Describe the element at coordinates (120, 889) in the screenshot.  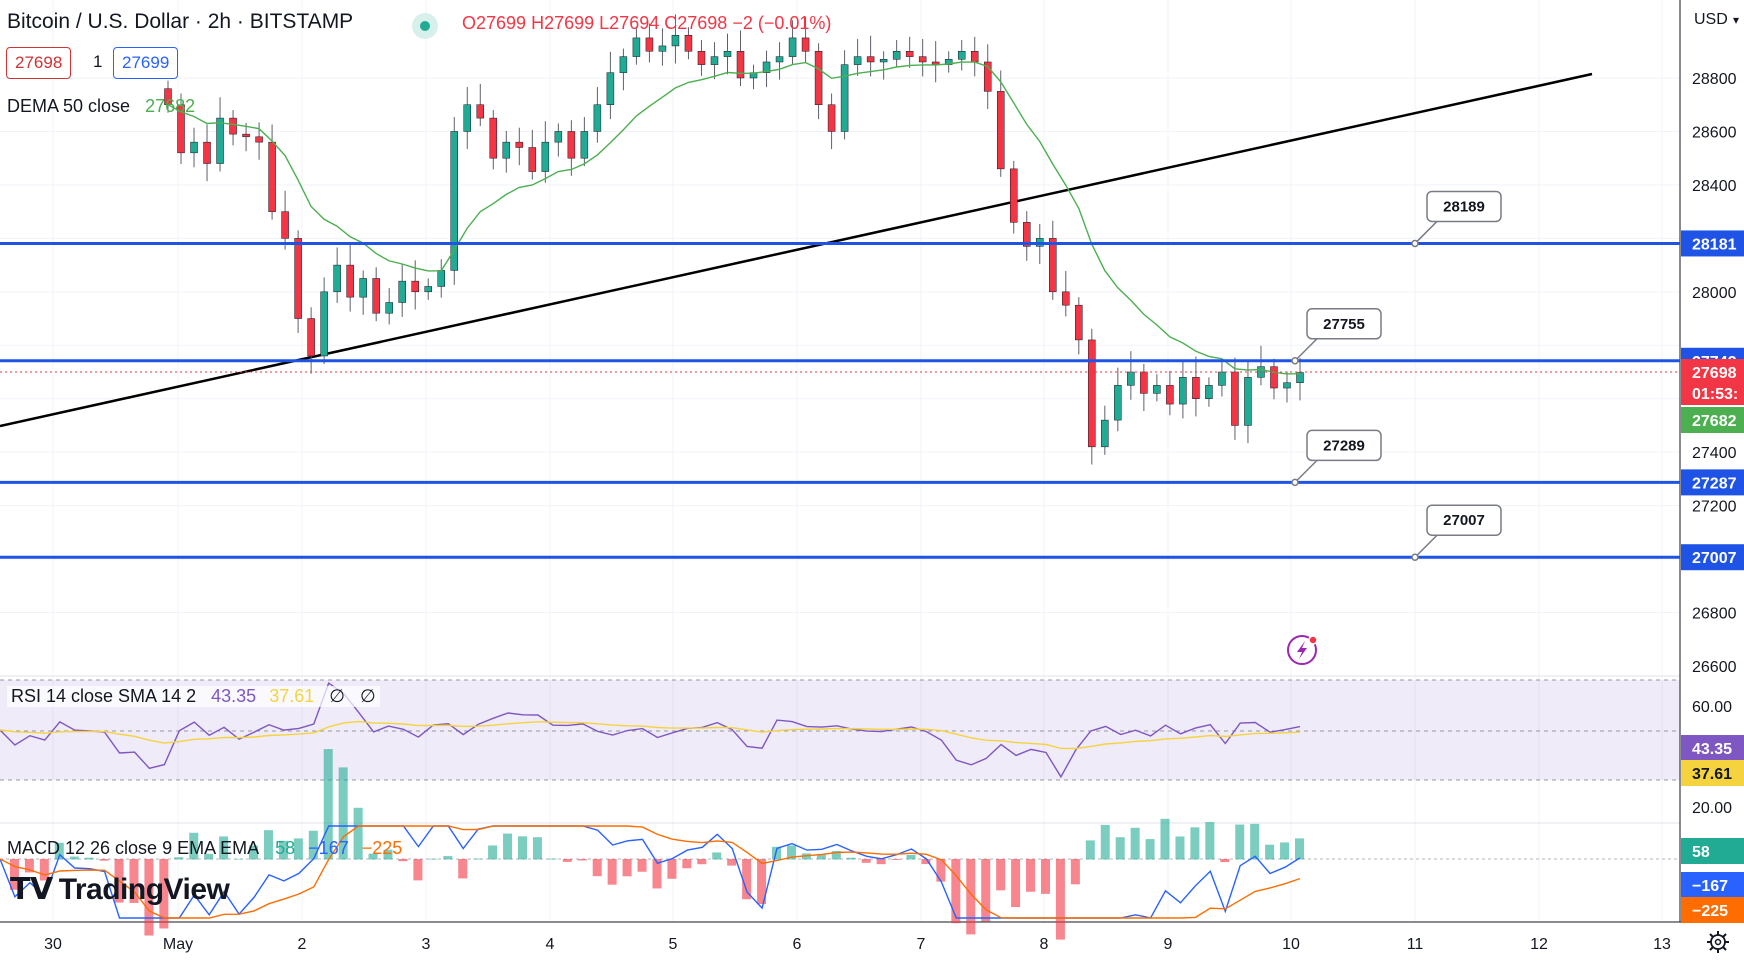
I see `tradingview-logo: 𝗧𝗩 TradingView` at that location.